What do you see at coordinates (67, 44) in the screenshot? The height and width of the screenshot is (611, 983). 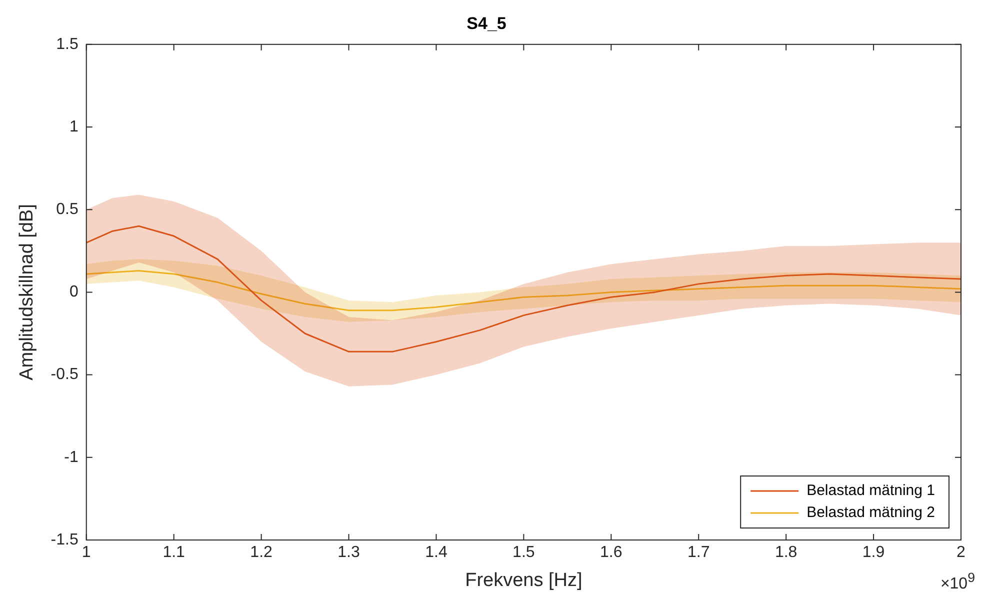 I see `y-tick-label: 1.5` at bounding box center [67, 44].